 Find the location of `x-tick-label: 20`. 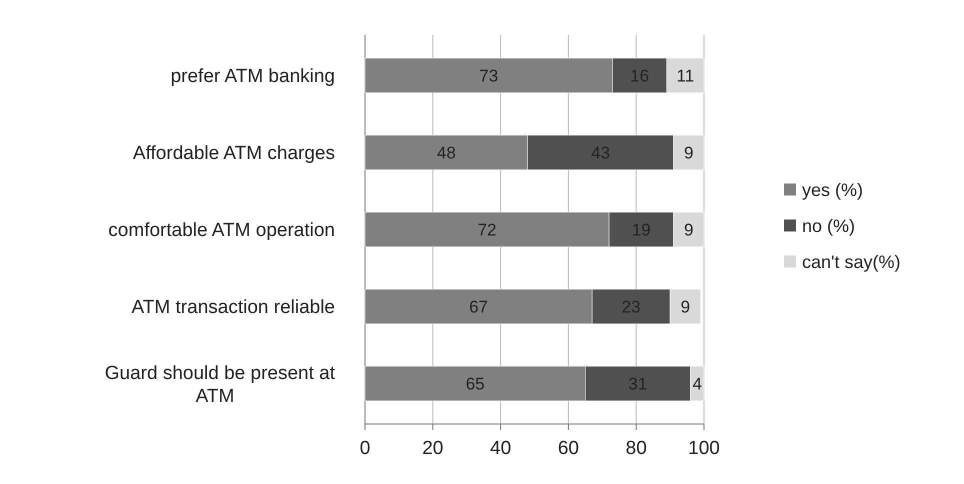

x-tick-label: 20 is located at coordinates (433, 448).